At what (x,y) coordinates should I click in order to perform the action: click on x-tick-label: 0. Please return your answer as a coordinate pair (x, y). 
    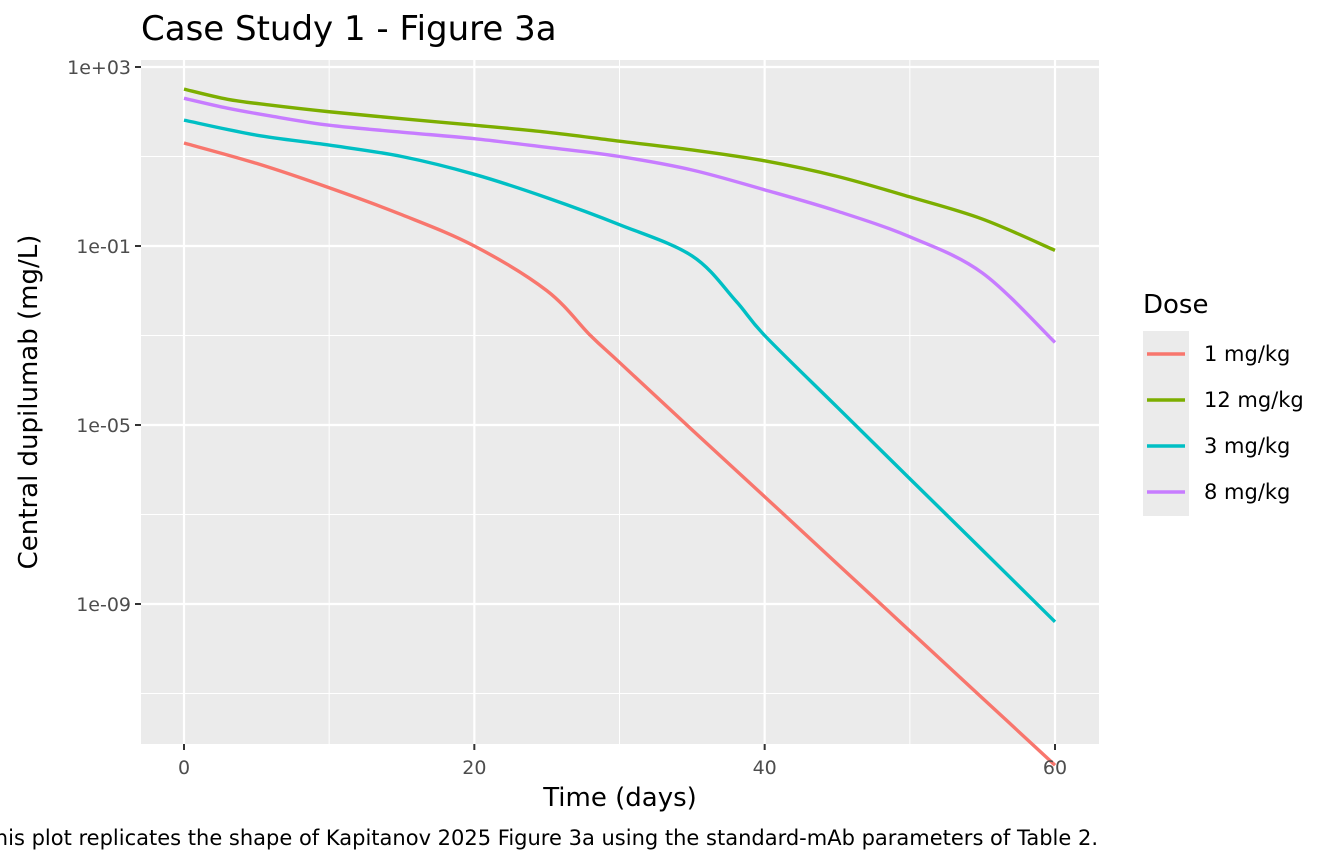
    Looking at the image, I should click on (184, 768).